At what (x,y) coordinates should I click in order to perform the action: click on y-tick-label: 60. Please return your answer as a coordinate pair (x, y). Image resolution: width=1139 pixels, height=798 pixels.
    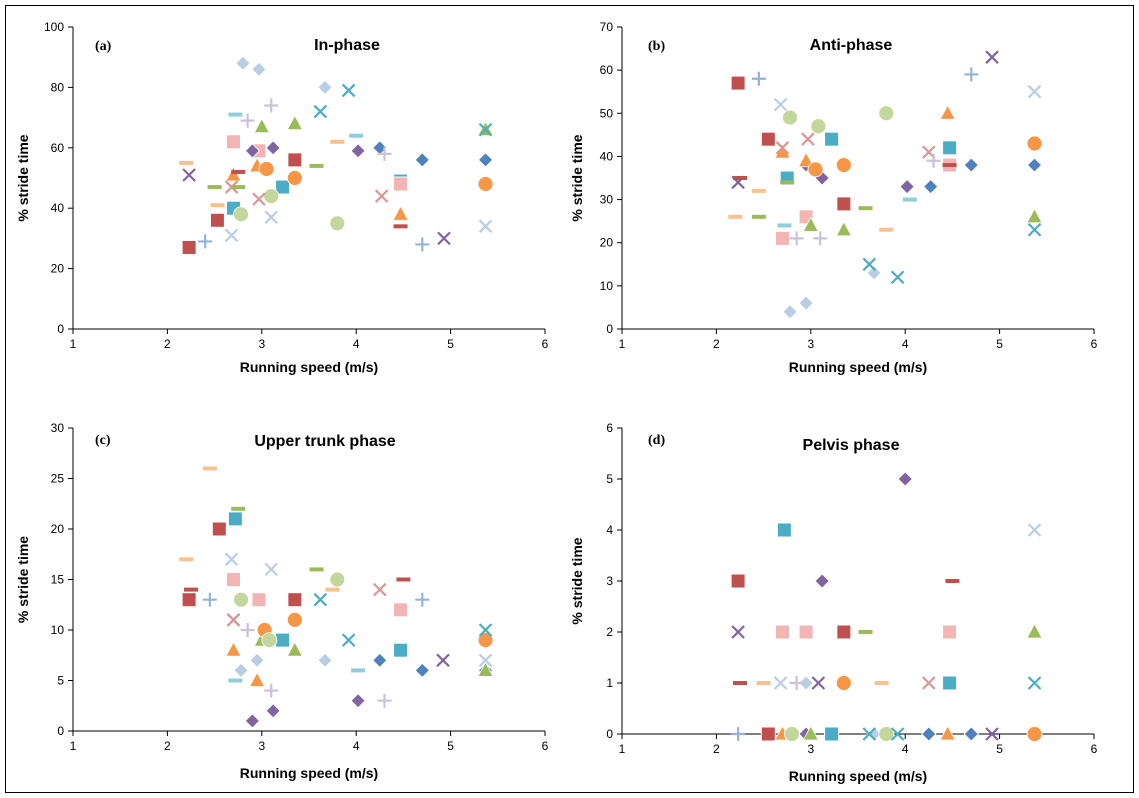
    Looking at the image, I should click on (607, 70).